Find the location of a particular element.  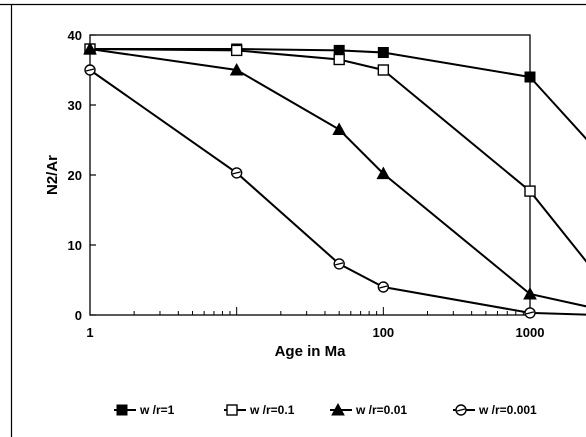

legend-label: w /r=0.001 is located at coordinates (507, 410).